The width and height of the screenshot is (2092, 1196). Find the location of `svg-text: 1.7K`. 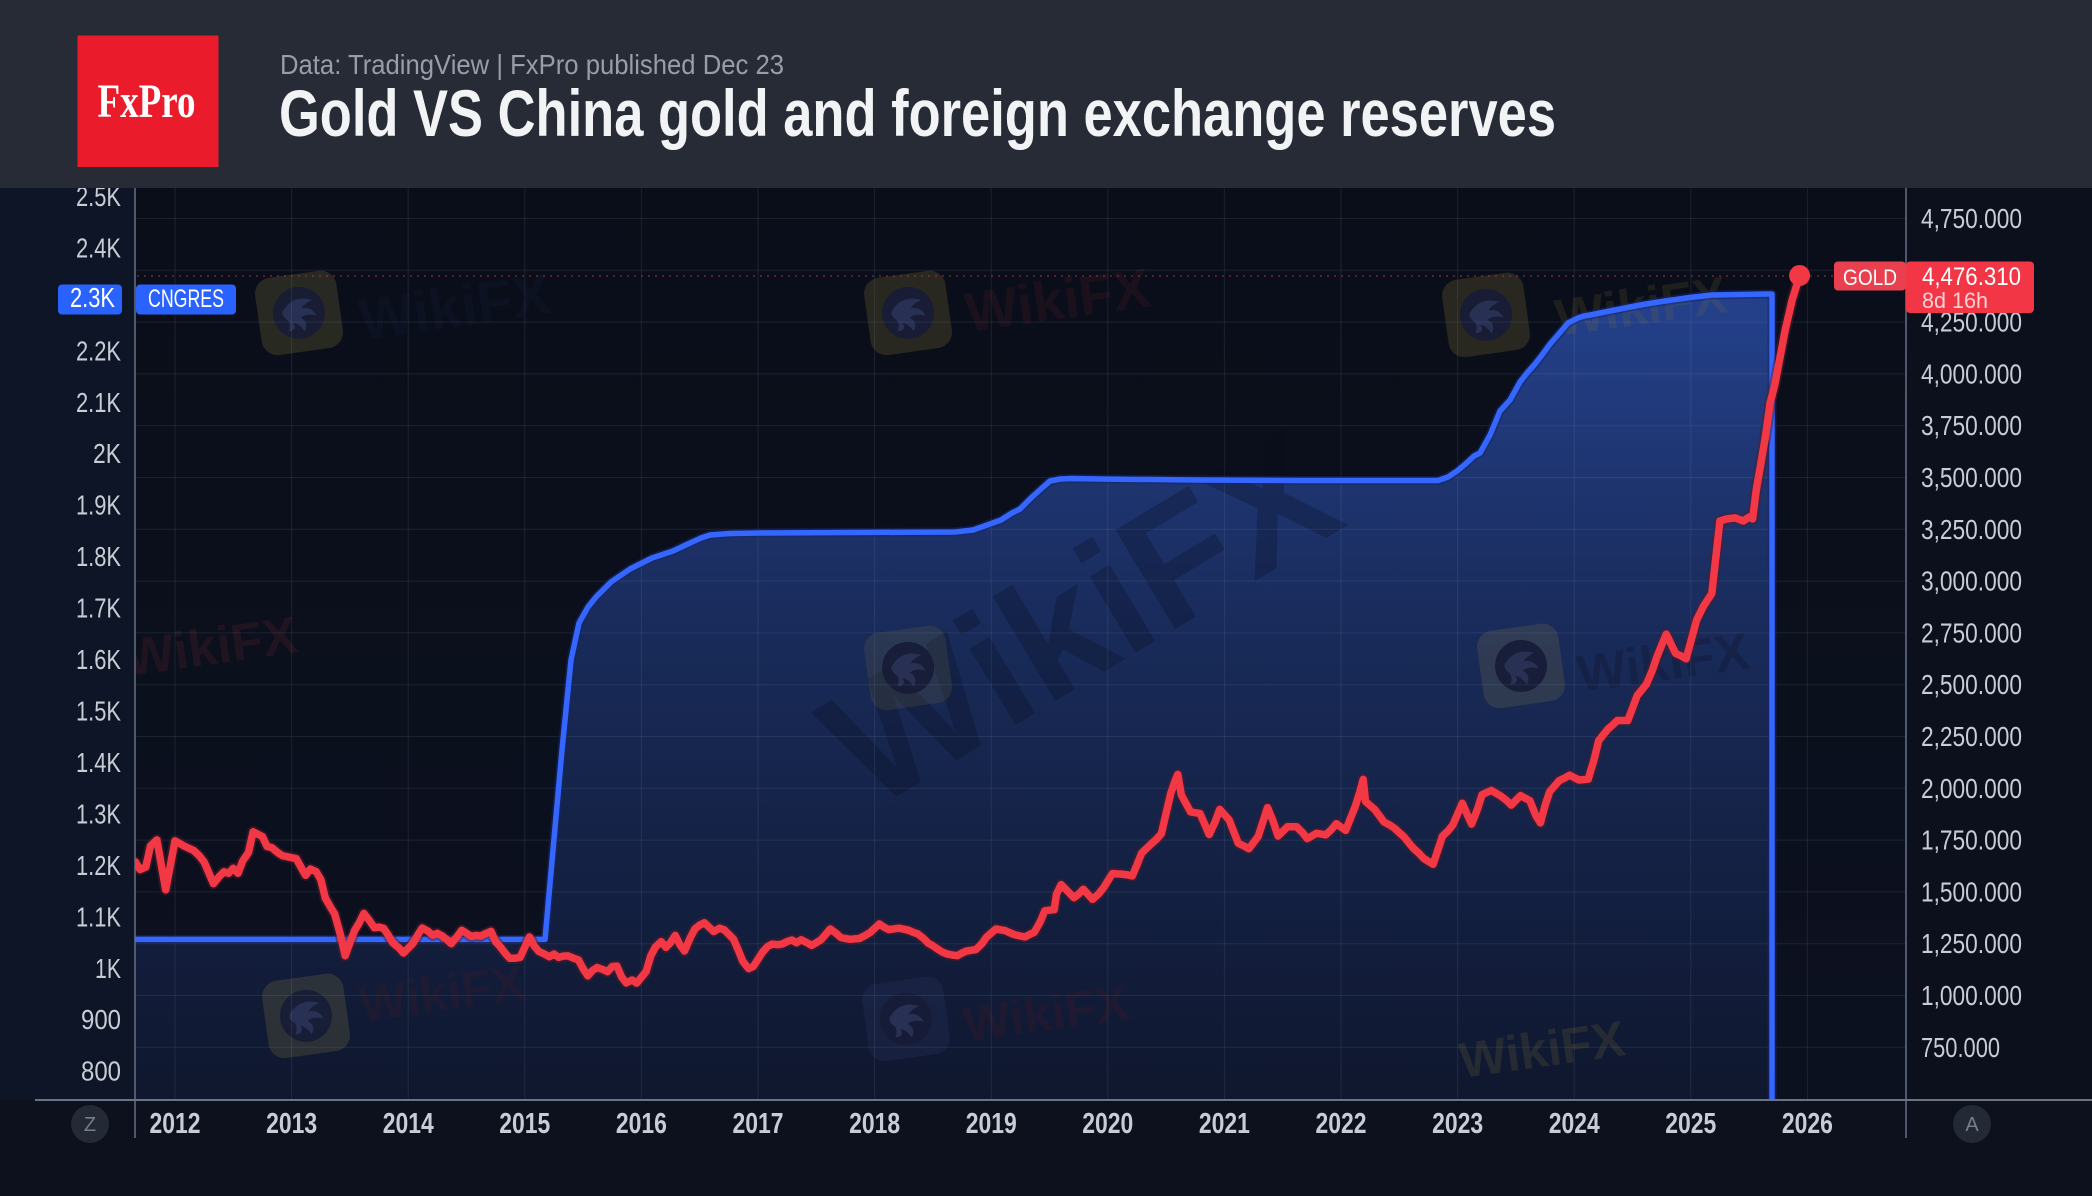

svg-text: 1.7K is located at coordinates (98, 608).